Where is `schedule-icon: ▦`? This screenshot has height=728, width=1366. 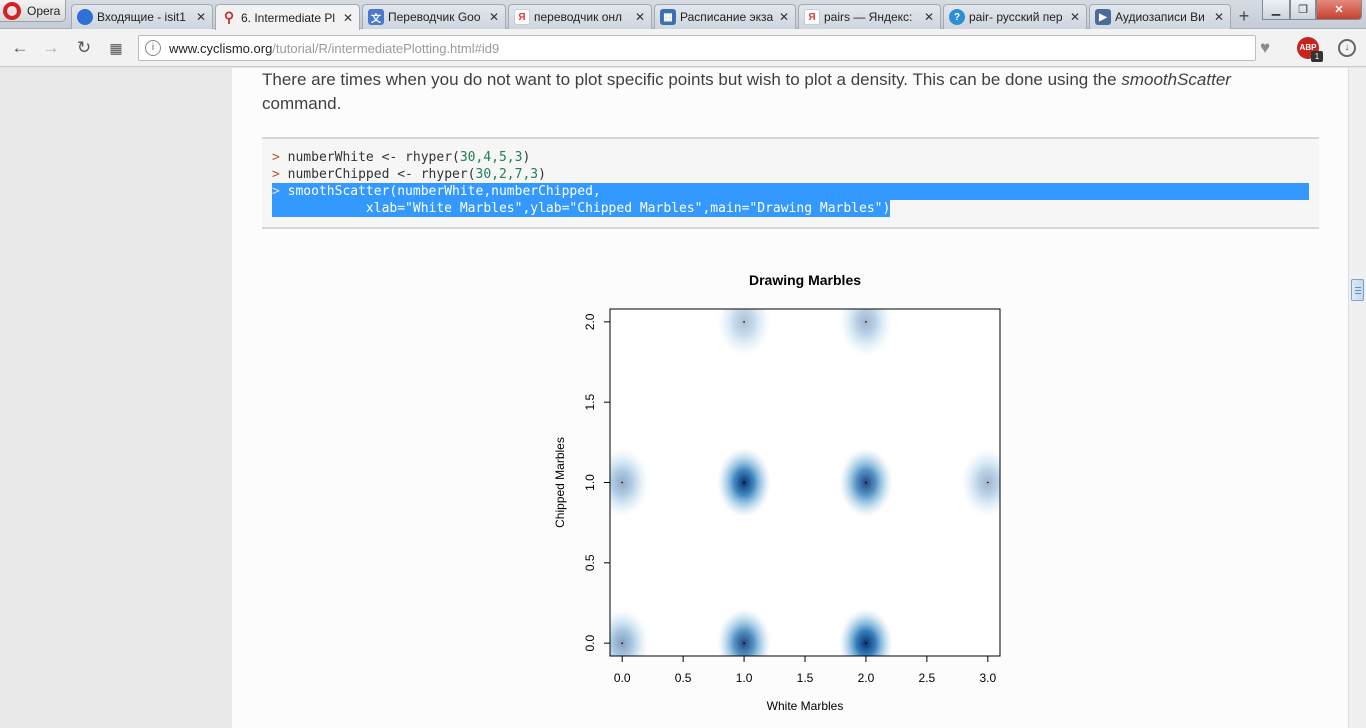 schedule-icon: ▦ is located at coordinates (668, 17).